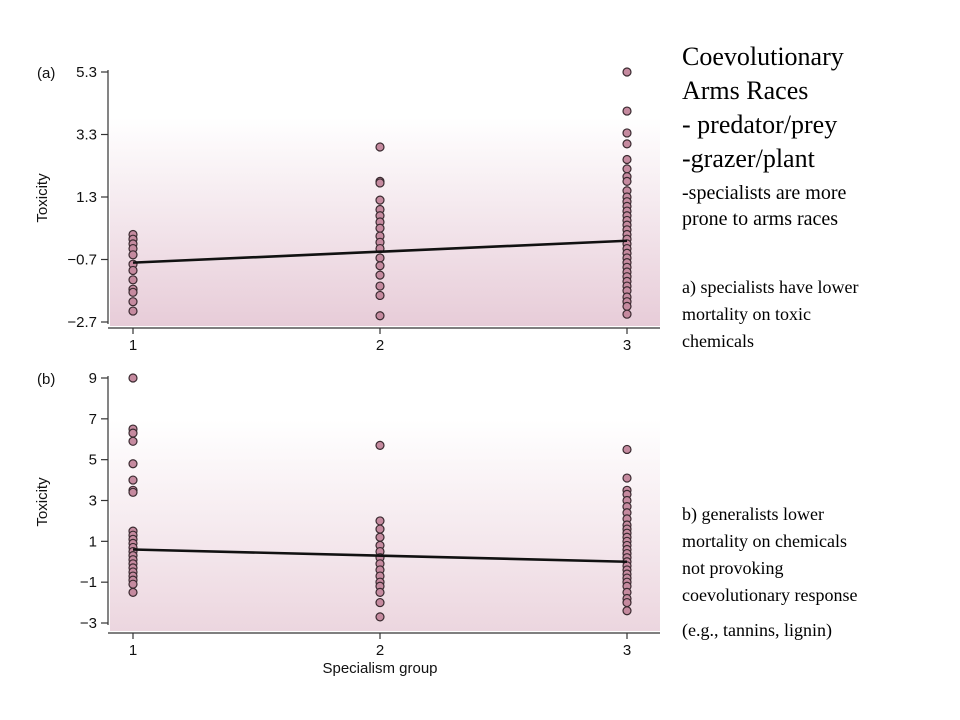  Describe the element at coordinates (46, 73) in the screenshot. I see `panel-label: (a)` at that location.